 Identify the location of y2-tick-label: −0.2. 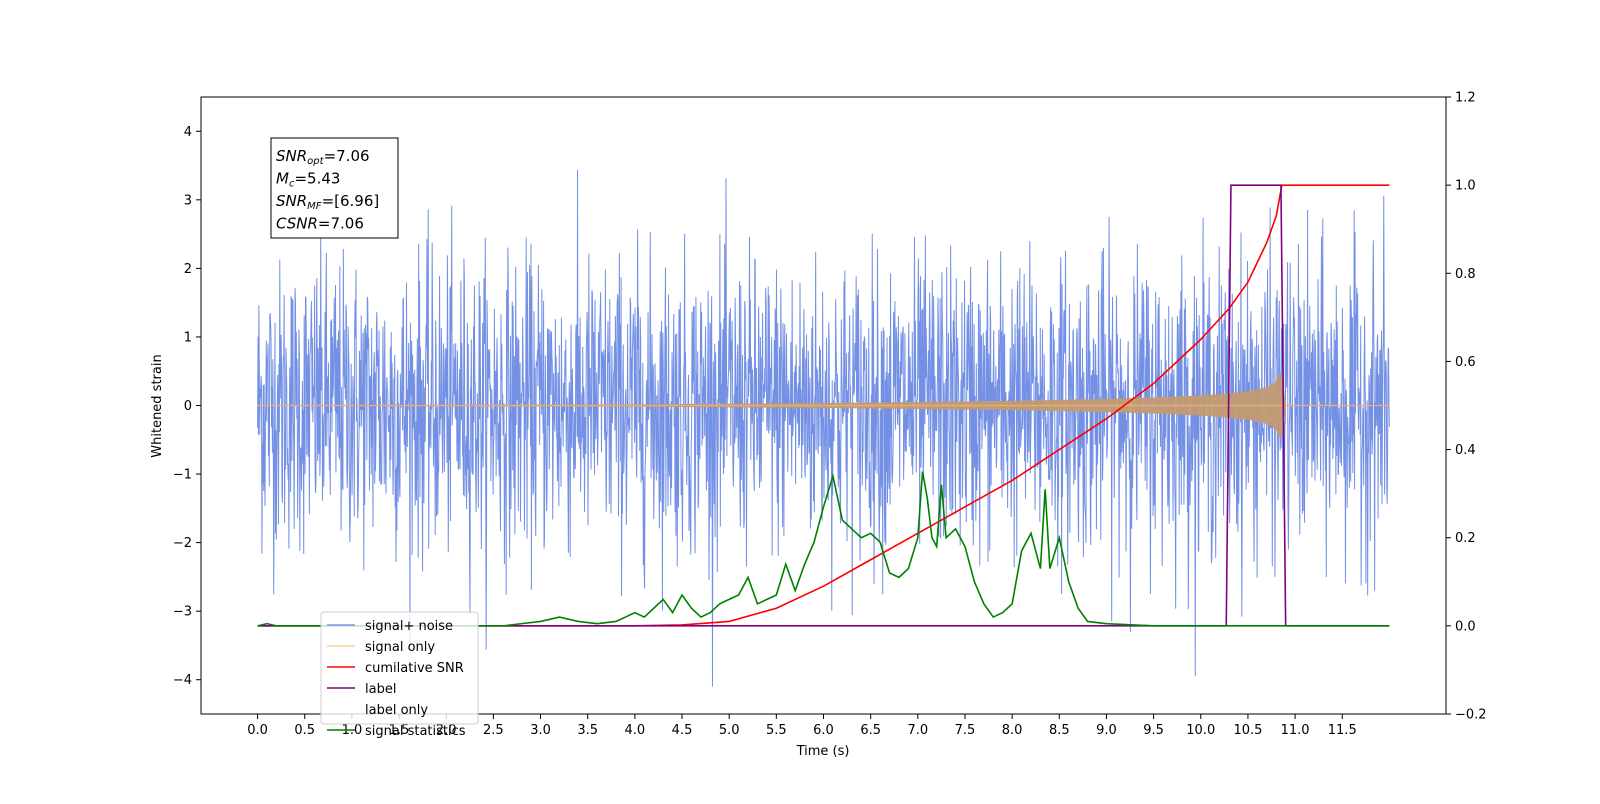
(1471, 715).